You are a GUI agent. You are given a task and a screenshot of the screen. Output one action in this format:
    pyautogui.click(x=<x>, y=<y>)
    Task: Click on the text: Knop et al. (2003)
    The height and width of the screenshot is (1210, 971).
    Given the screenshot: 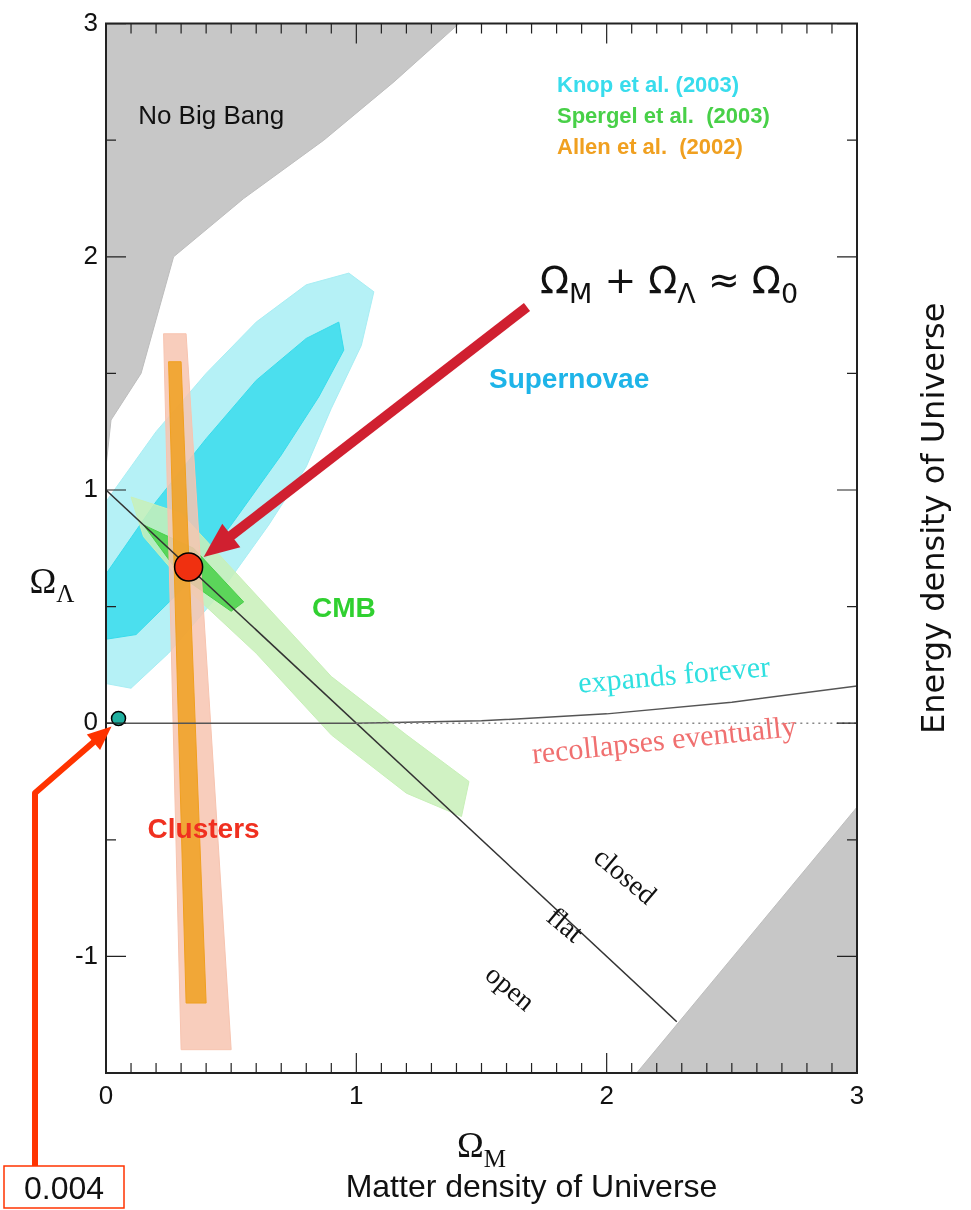 What is the action you would take?
    pyautogui.click(x=648, y=84)
    